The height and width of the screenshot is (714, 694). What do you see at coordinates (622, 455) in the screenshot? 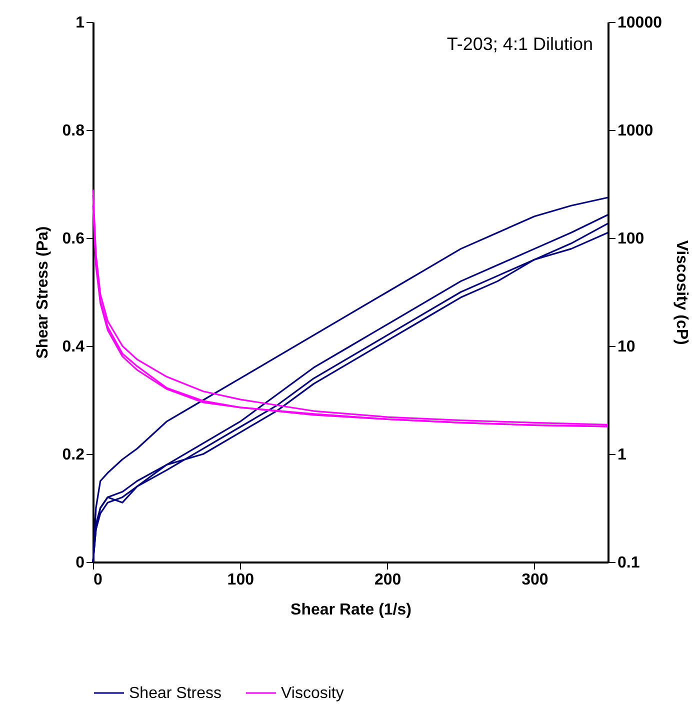
I see `y2-tick-label: 1` at bounding box center [622, 455].